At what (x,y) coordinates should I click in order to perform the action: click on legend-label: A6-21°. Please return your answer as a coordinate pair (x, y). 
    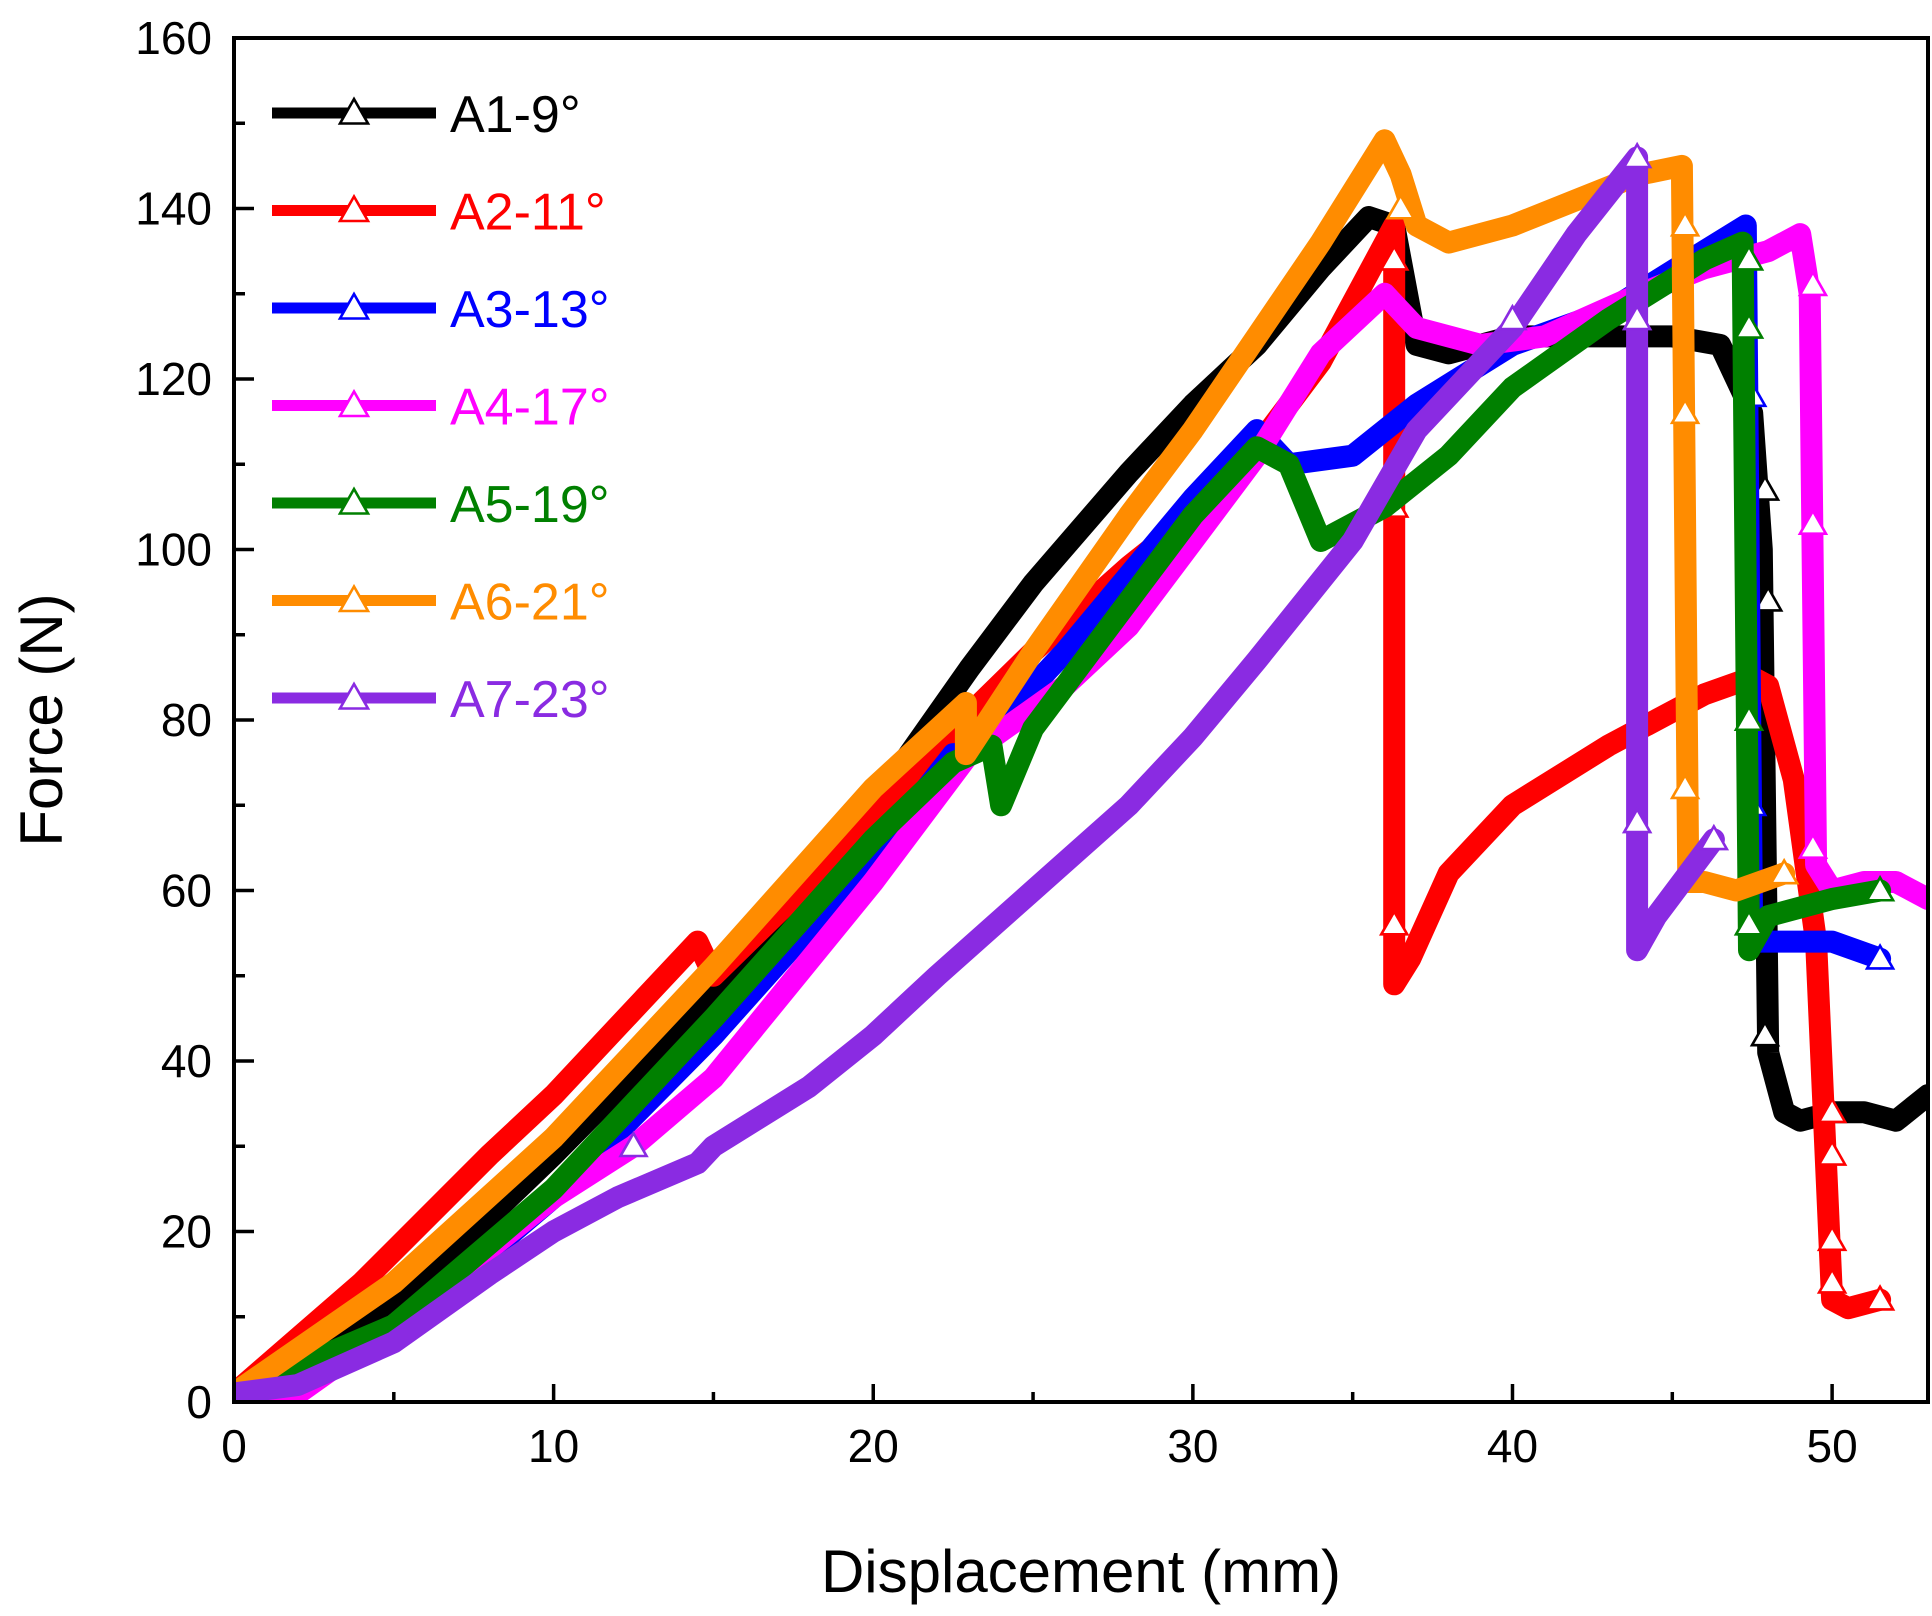
    Looking at the image, I should click on (530, 603).